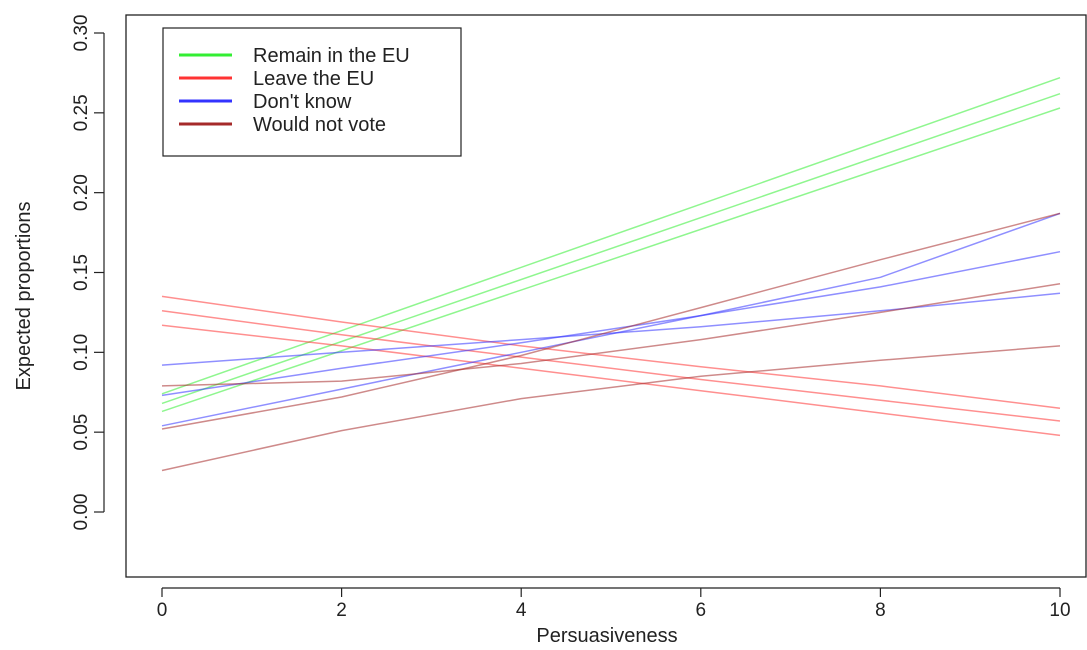 This screenshot has width=1087, height=650. What do you see at coordinates (701, 610) in the screenshot?
I see `x-tick-label: 6` at bounding box center [701, 610].